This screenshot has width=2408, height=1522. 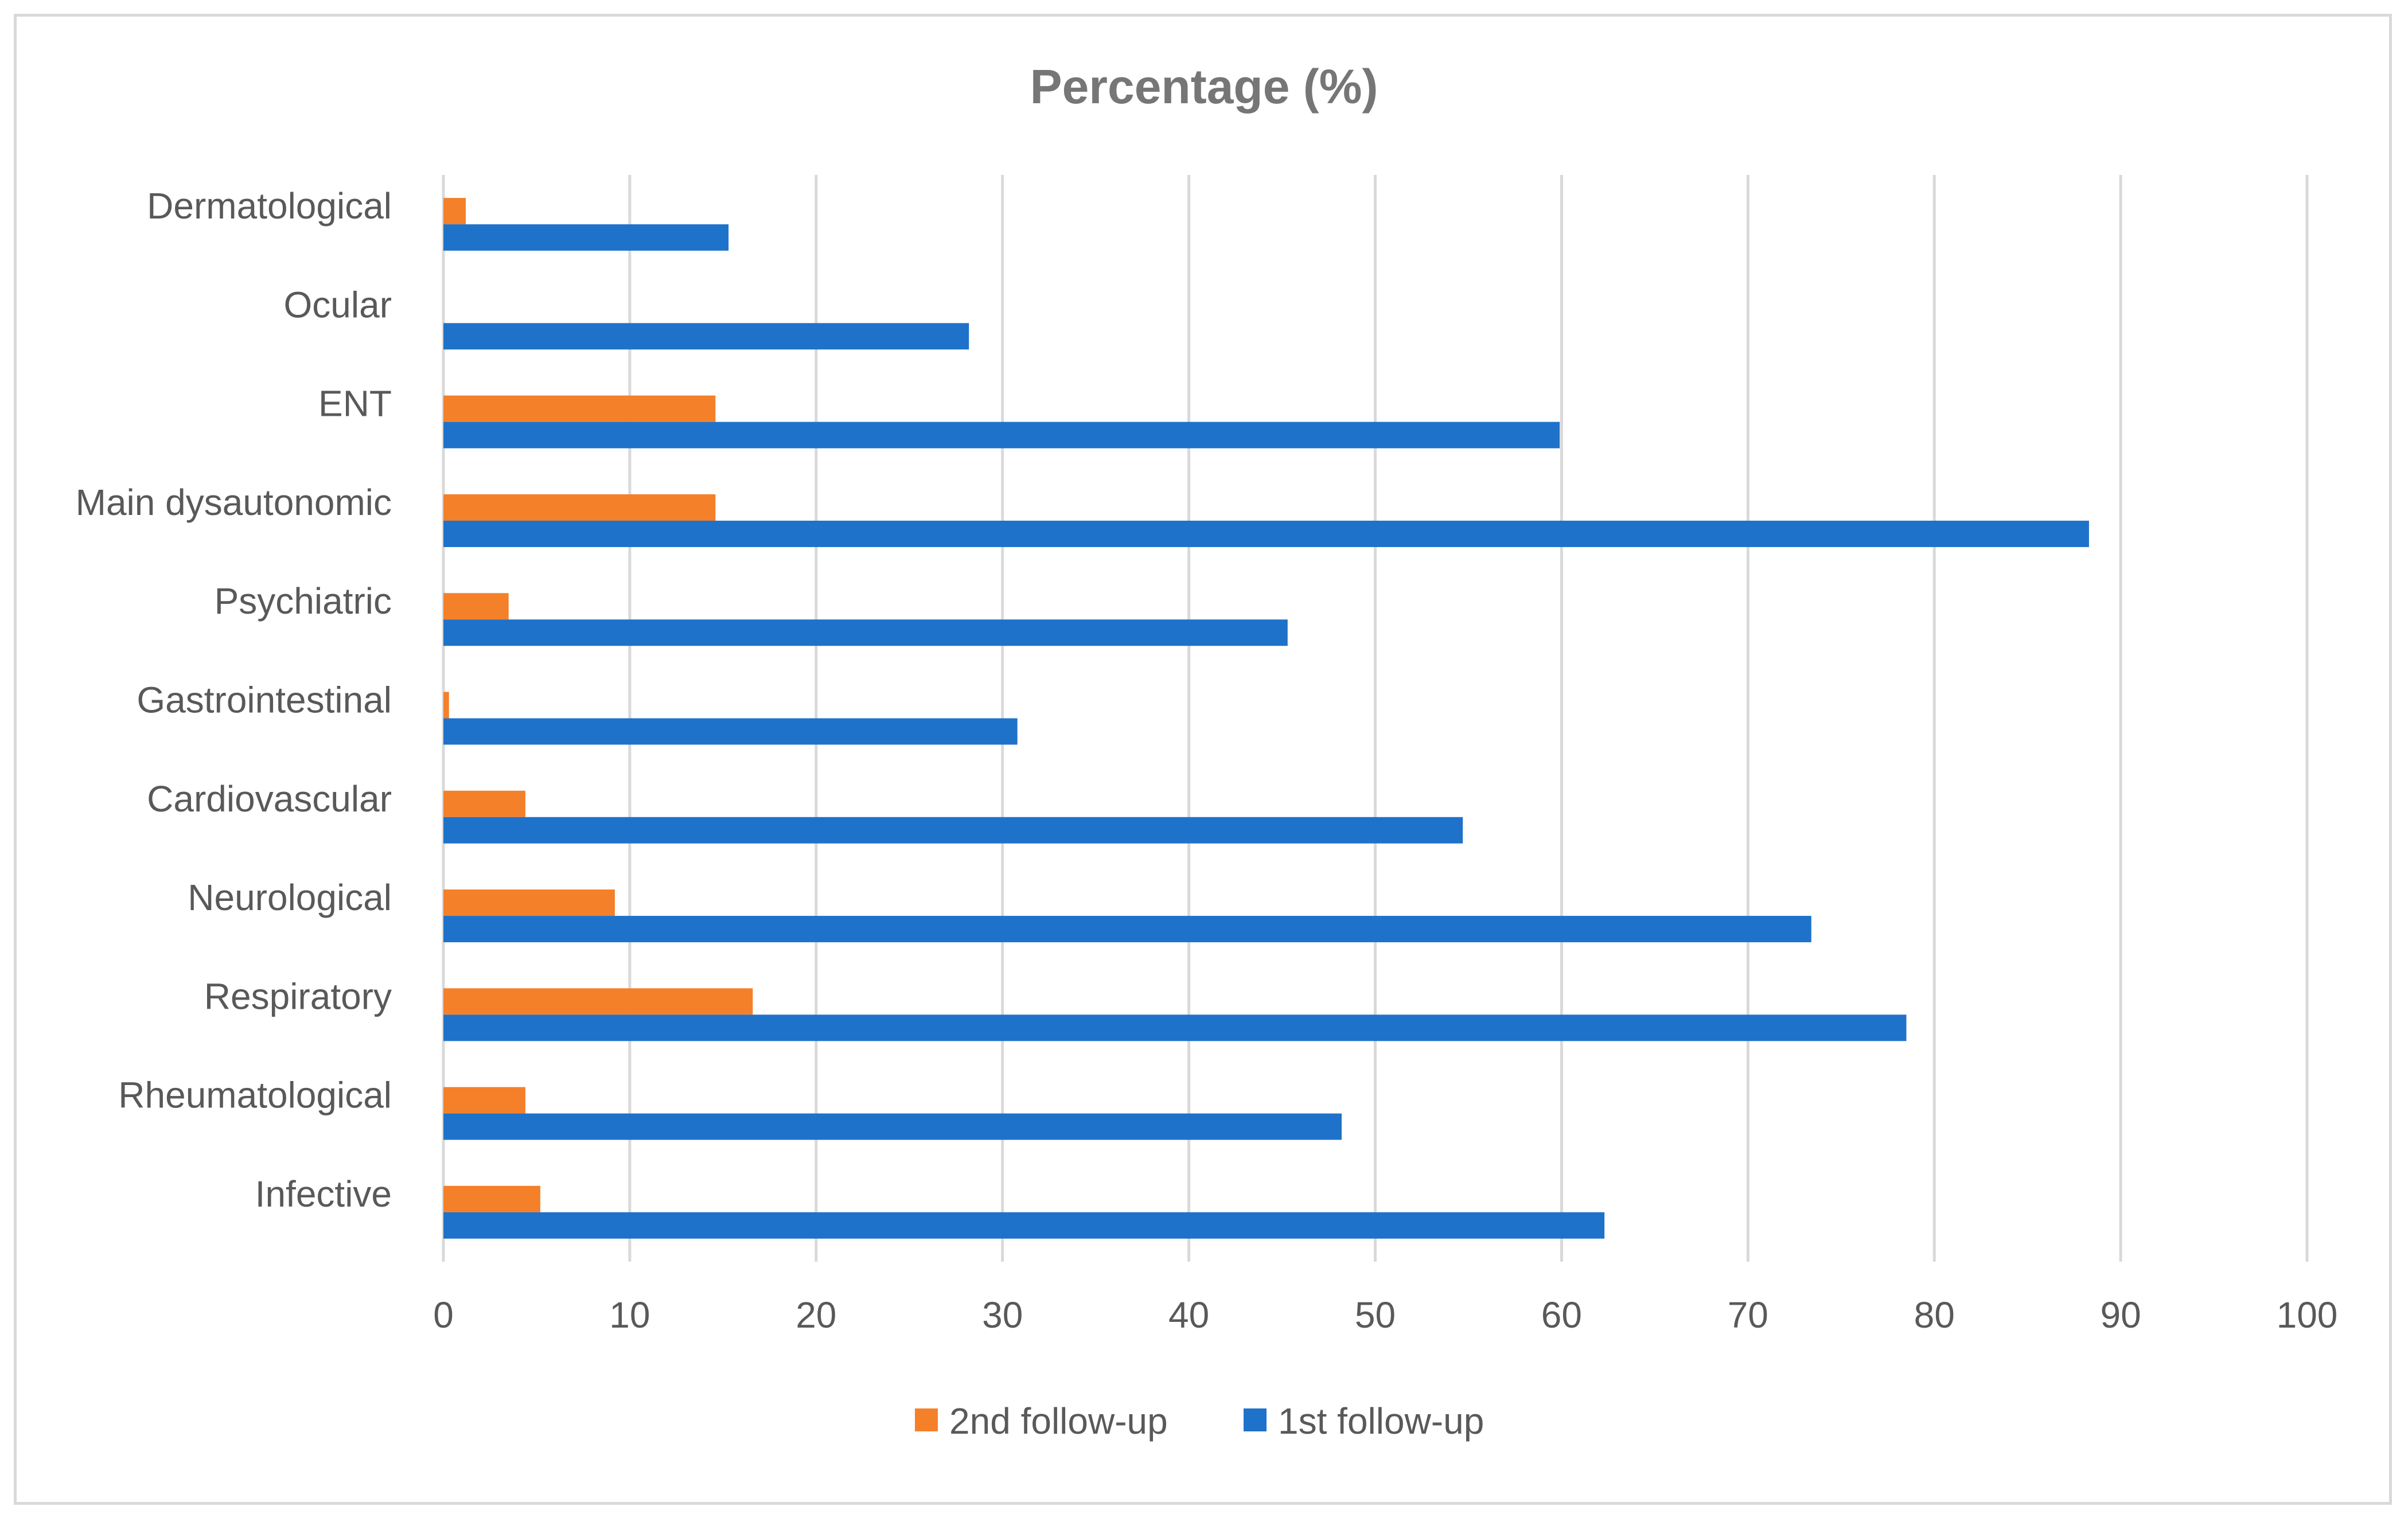 What do you see at coordinates (355, 403) in the screenshot?
I see `category-label: ENT` at bounding box center [355, 403].